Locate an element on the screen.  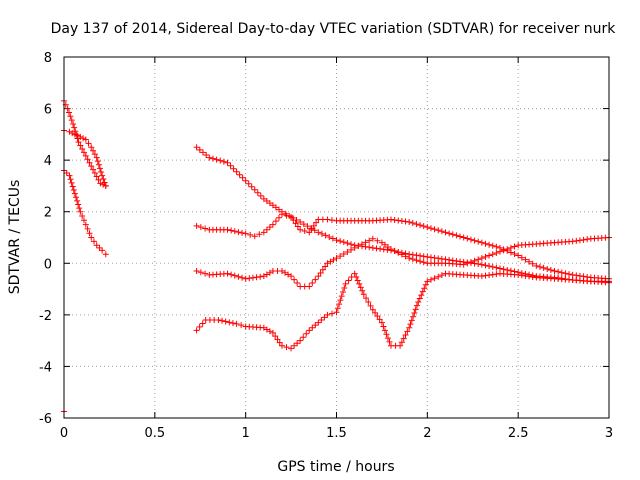
y-tick-label: 0 is located at coordinates (48, 264).